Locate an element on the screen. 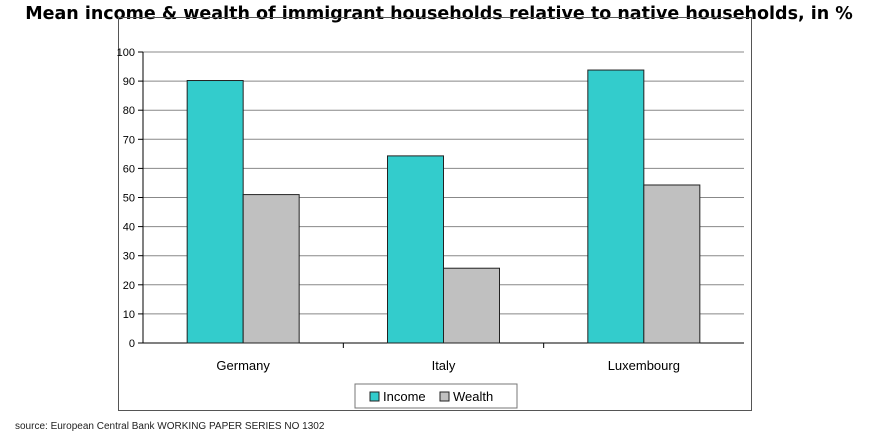 The image size is (878, 435). y-tick-label: 100 is located at coordinates (126, 53).